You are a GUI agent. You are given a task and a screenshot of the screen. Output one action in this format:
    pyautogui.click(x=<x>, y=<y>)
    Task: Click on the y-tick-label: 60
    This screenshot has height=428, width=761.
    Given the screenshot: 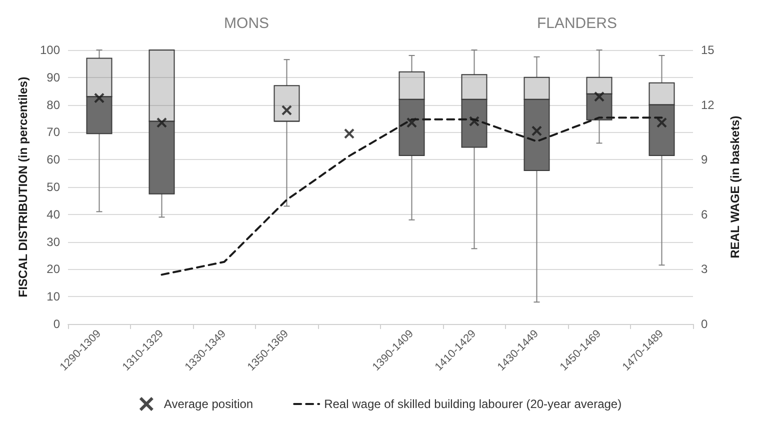 What is the action you would take?
    pyautogui.click(x=53, y=159)
    